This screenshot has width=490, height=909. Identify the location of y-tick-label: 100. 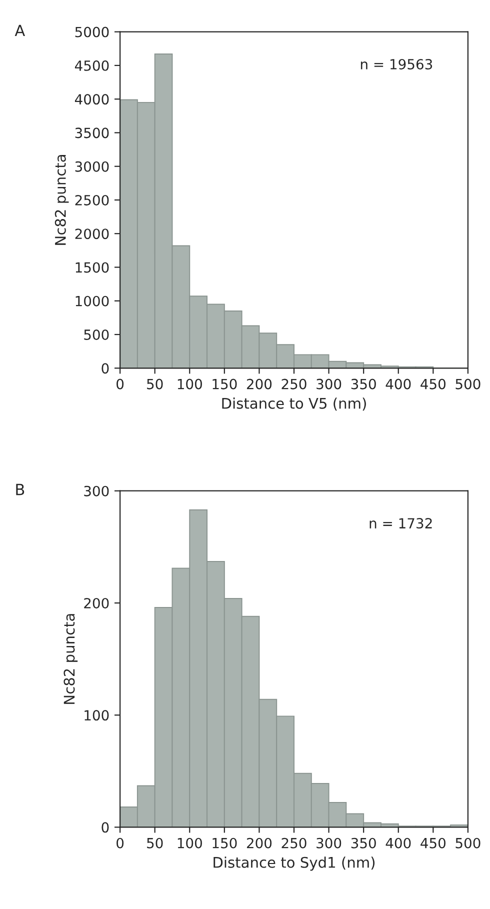
(96, 715).